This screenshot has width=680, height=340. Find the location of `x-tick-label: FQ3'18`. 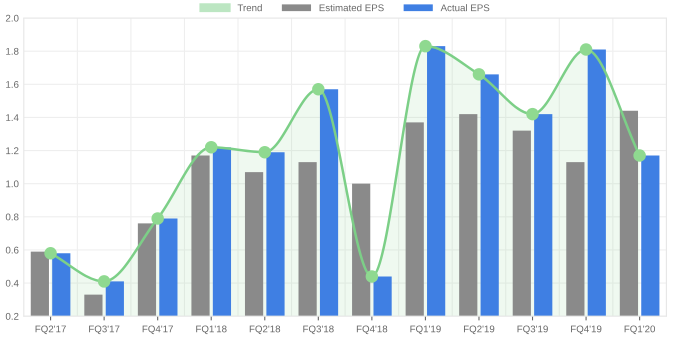

x-tick-label: FQ3'18 is located at coordinates (318, 329).